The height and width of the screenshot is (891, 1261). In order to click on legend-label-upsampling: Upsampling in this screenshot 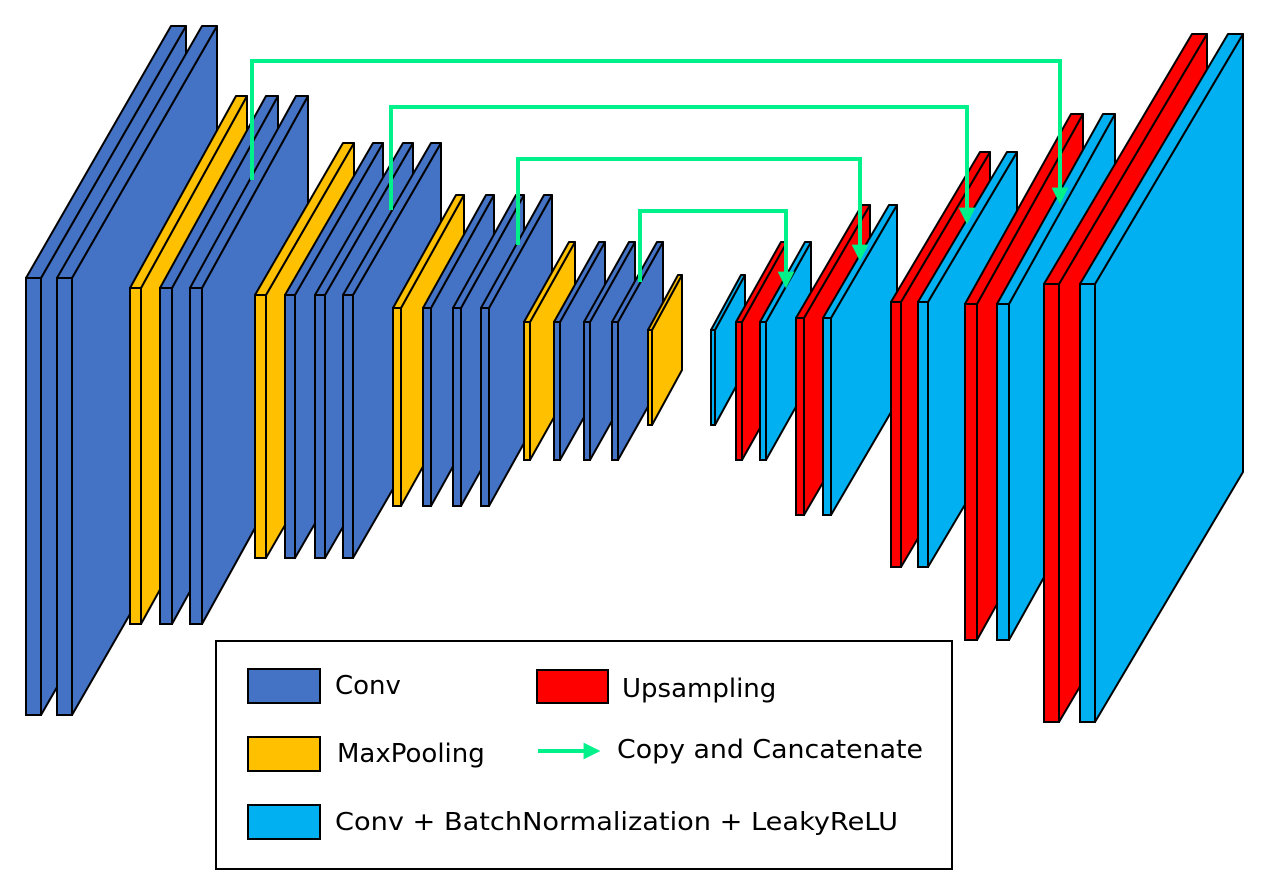, I will do `click(699, 689)`.